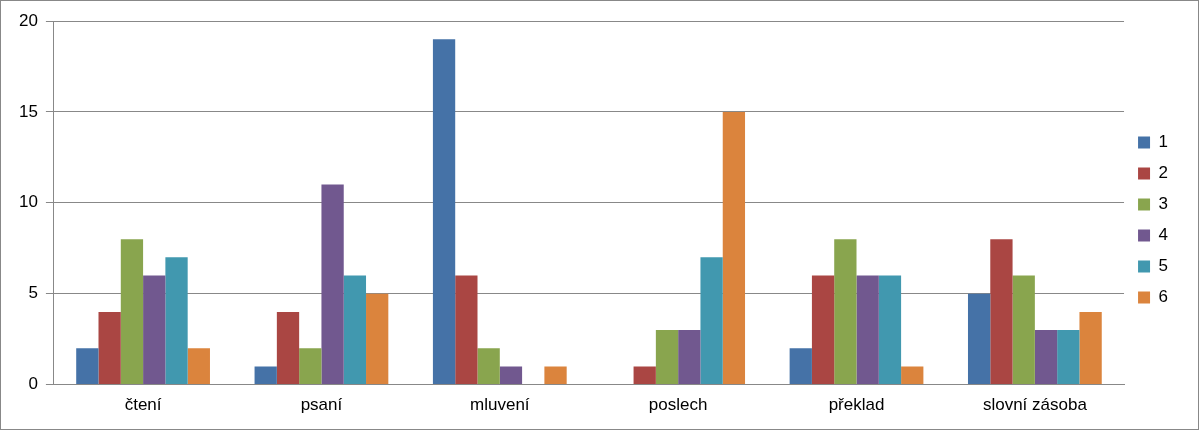 Image resolution: width=1199 pixels, height=430 pixels. I want to click on legend-label: 2, so click(1163, 173).